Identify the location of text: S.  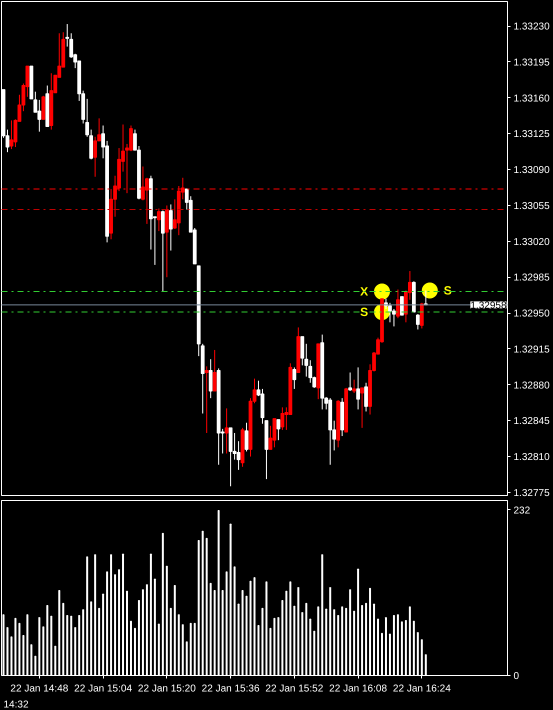
(448, 291).